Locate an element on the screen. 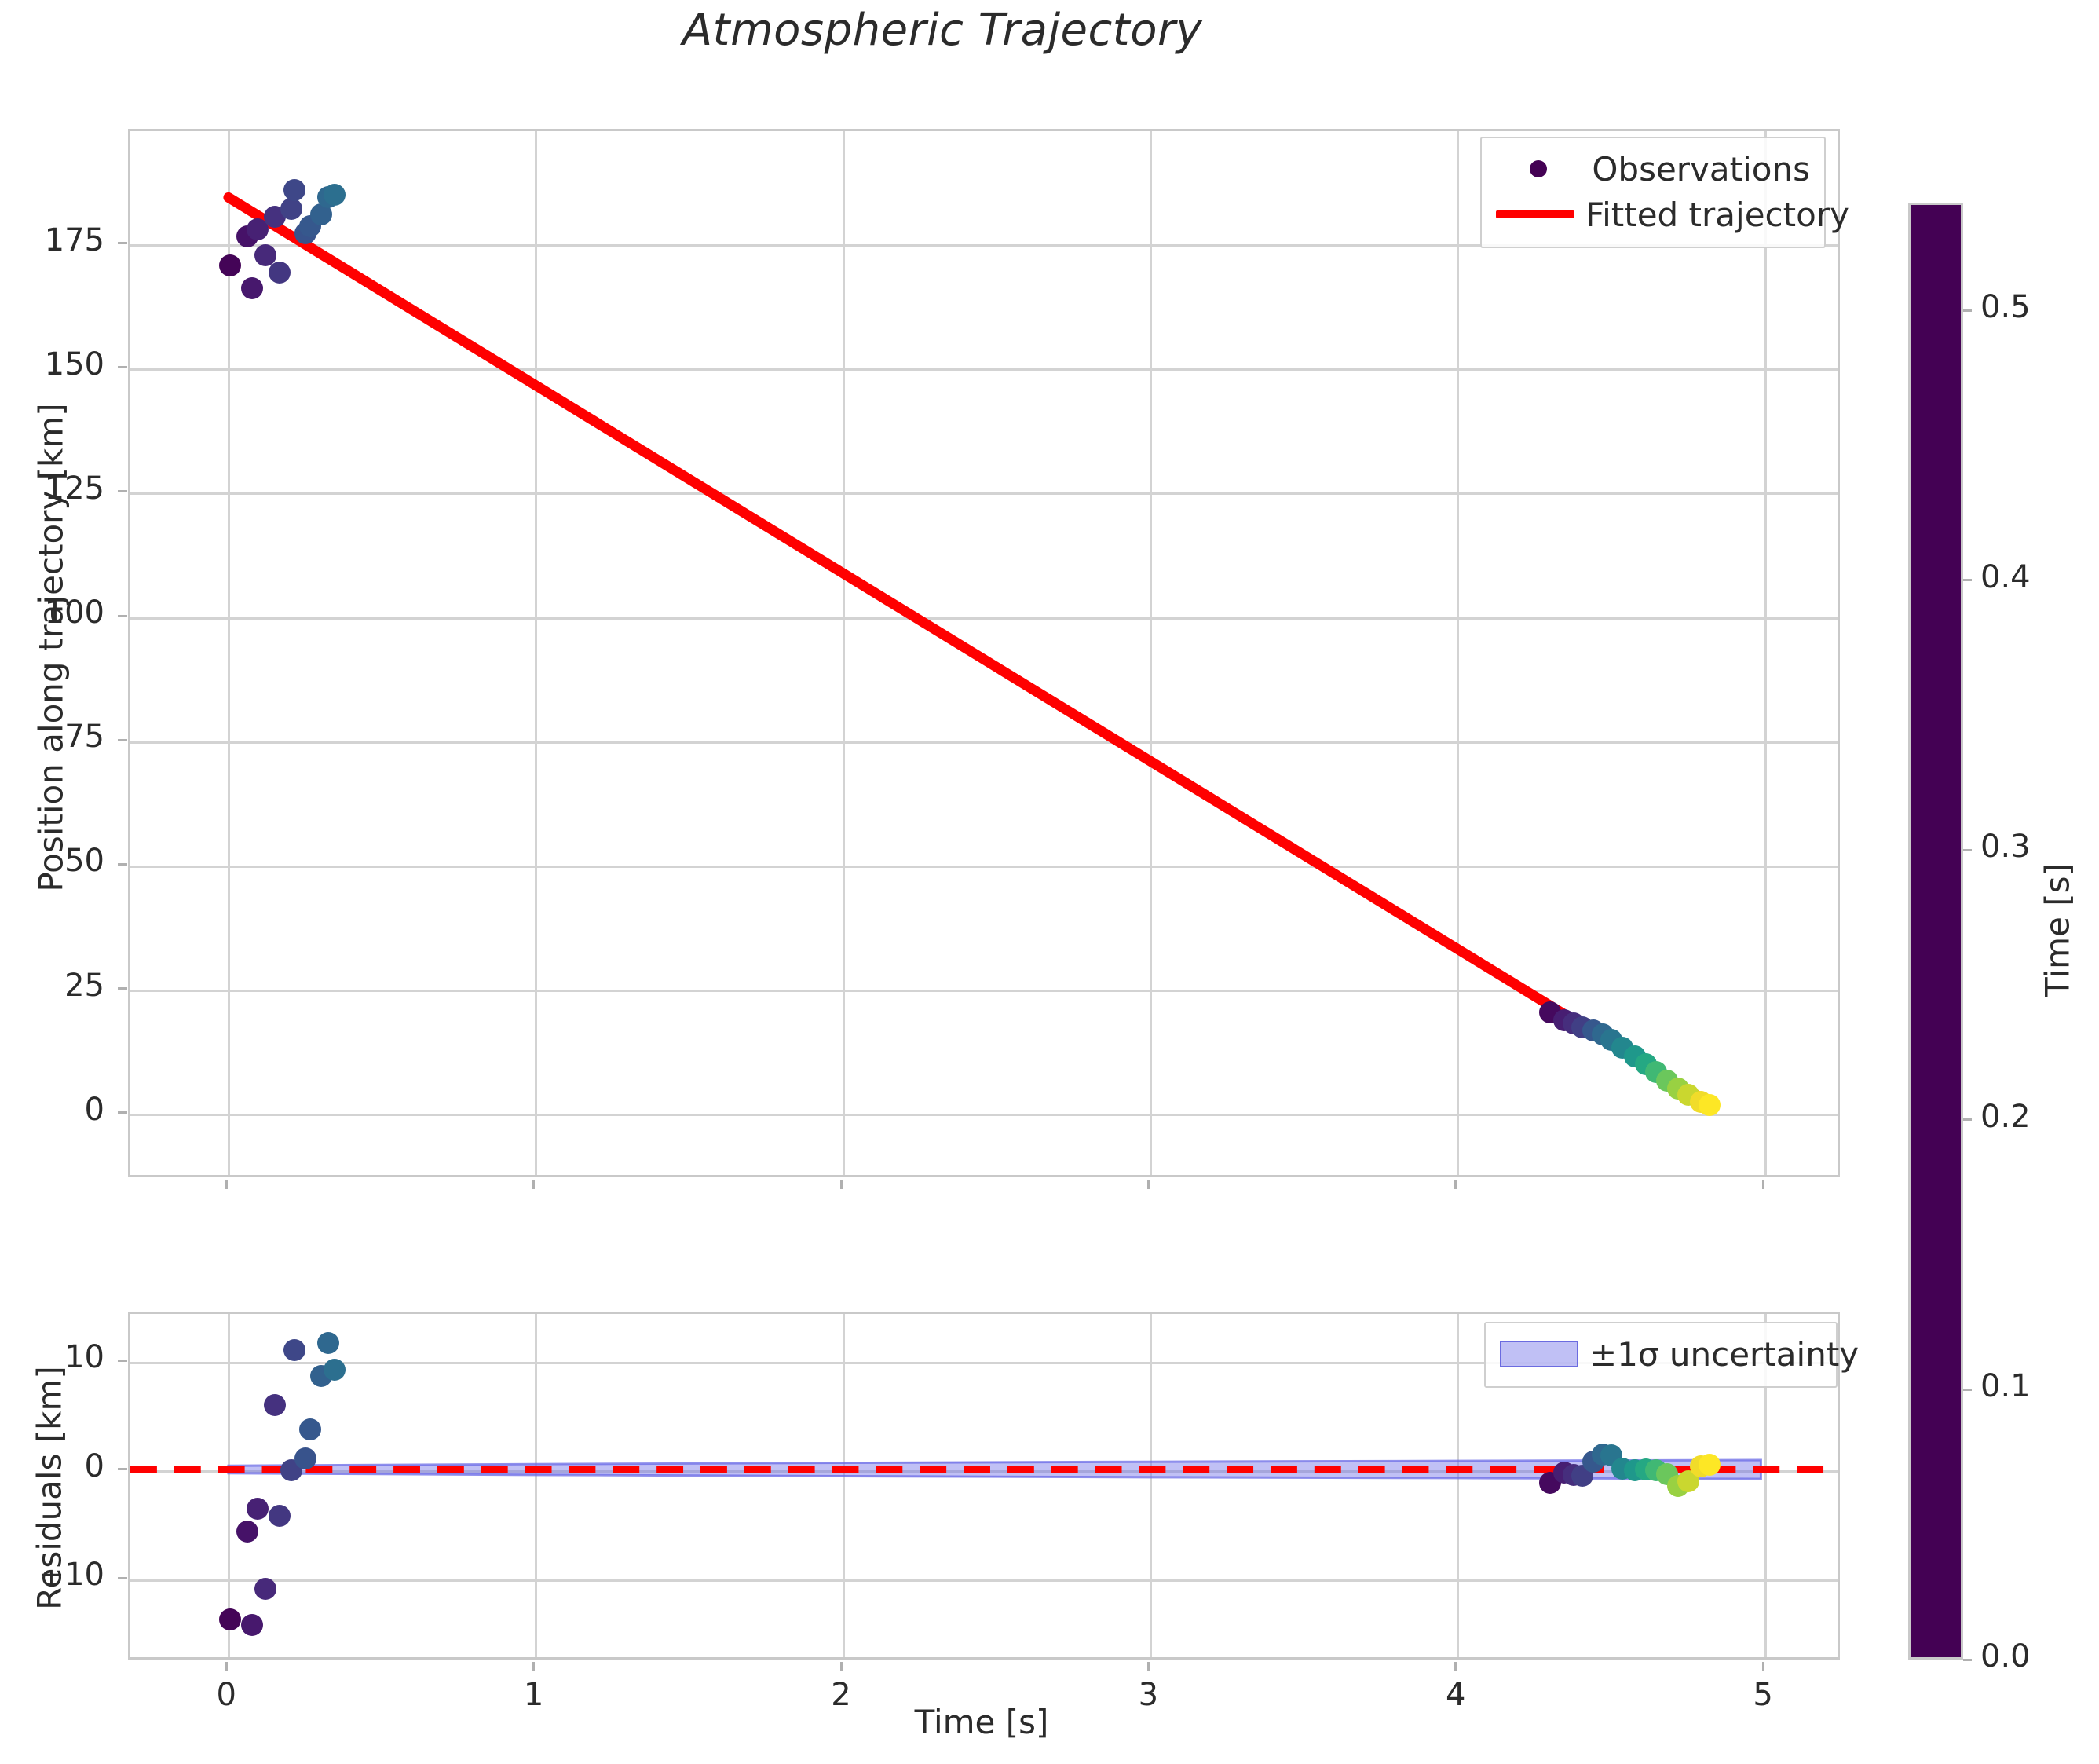 The image size is (2099, 1764). legend-dot-swatch is located at coordinates (1539, 169).